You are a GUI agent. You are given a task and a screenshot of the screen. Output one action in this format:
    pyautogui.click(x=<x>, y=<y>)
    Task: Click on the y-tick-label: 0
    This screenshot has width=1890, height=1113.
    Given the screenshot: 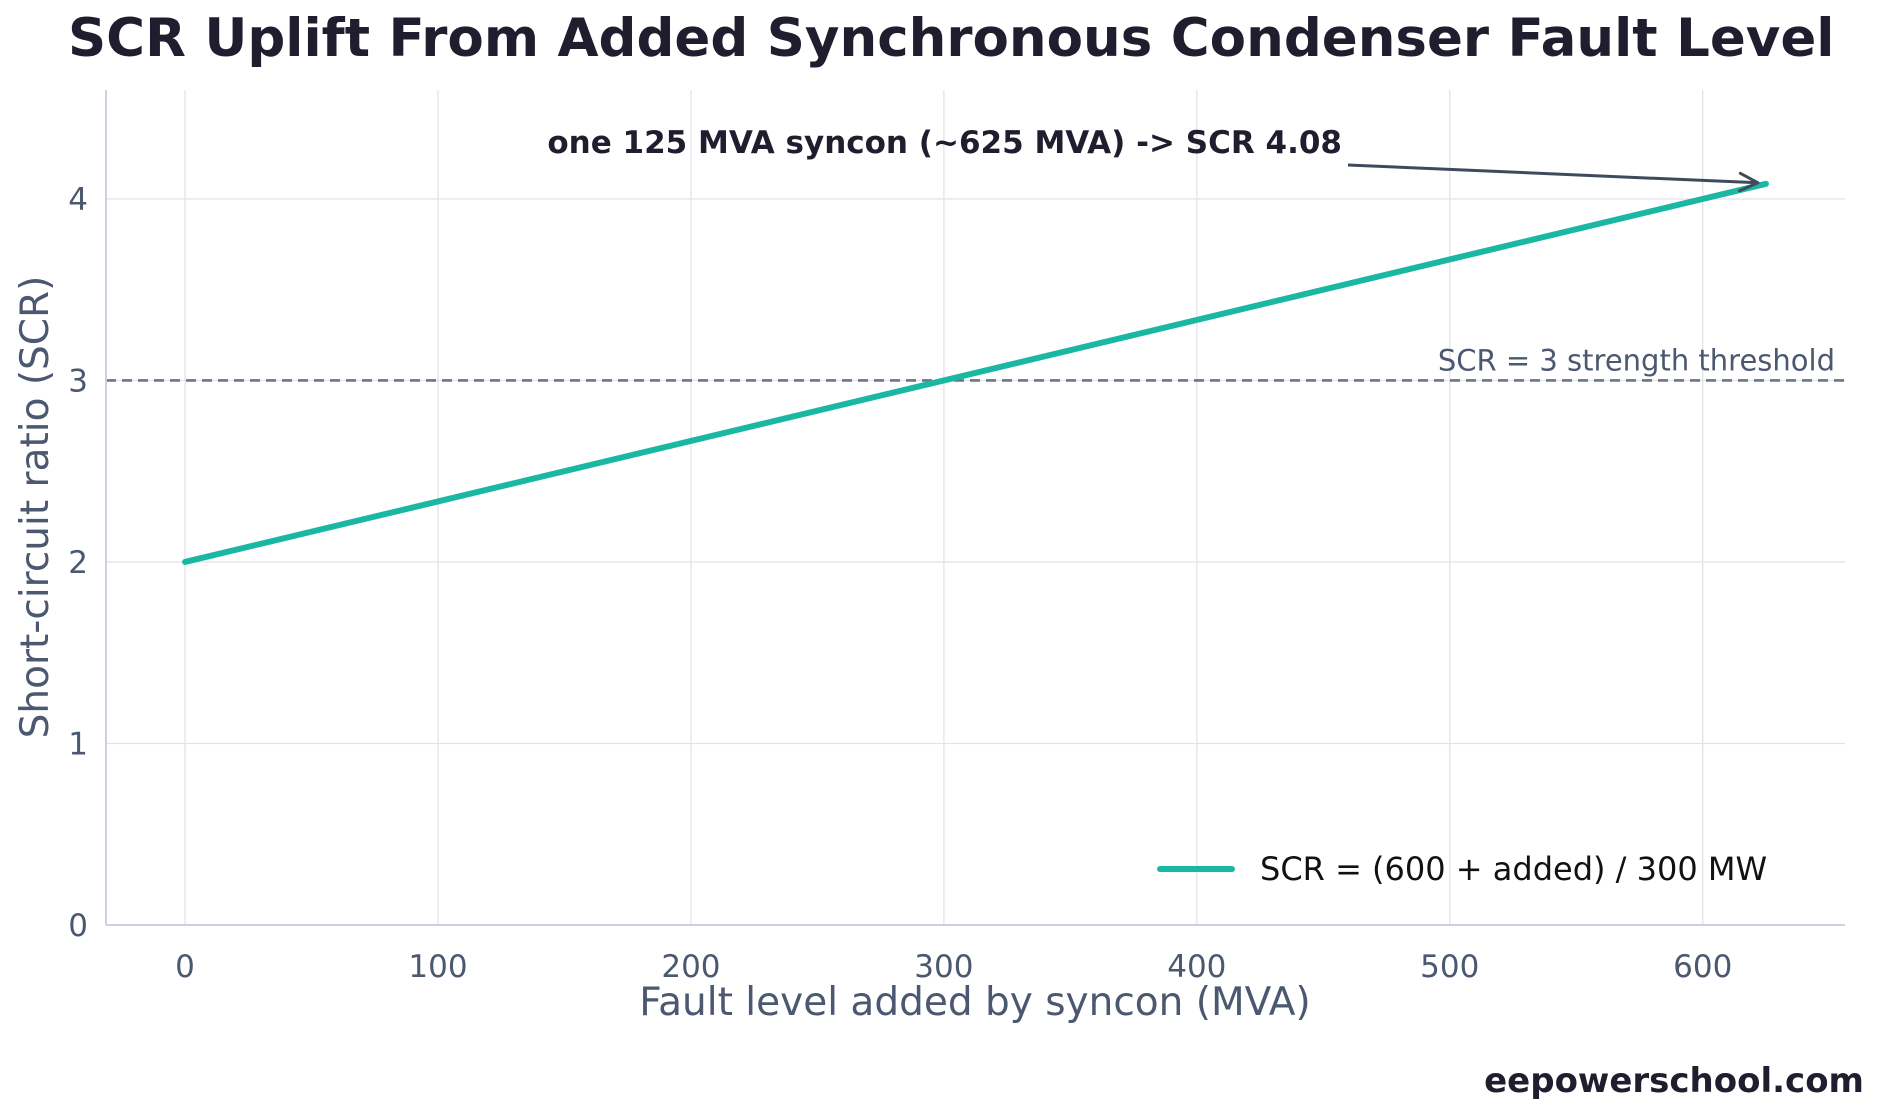 What is the action you would take?
    pyautogui.click(x=78, y=926)
    